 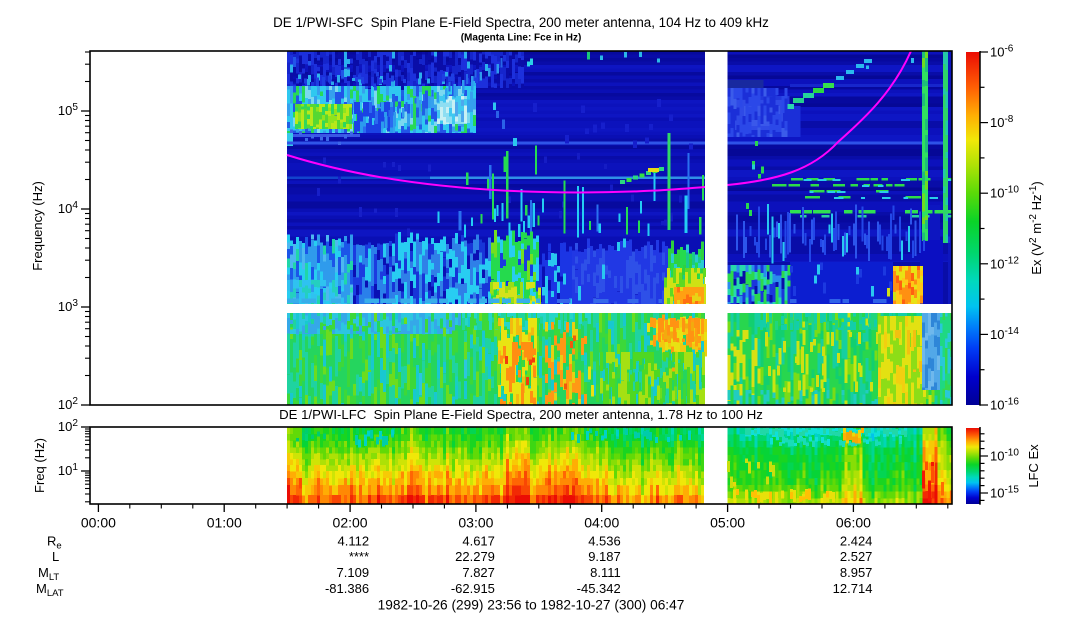 I want to click on svg-text: 7.109, so click(x=353, y=572).